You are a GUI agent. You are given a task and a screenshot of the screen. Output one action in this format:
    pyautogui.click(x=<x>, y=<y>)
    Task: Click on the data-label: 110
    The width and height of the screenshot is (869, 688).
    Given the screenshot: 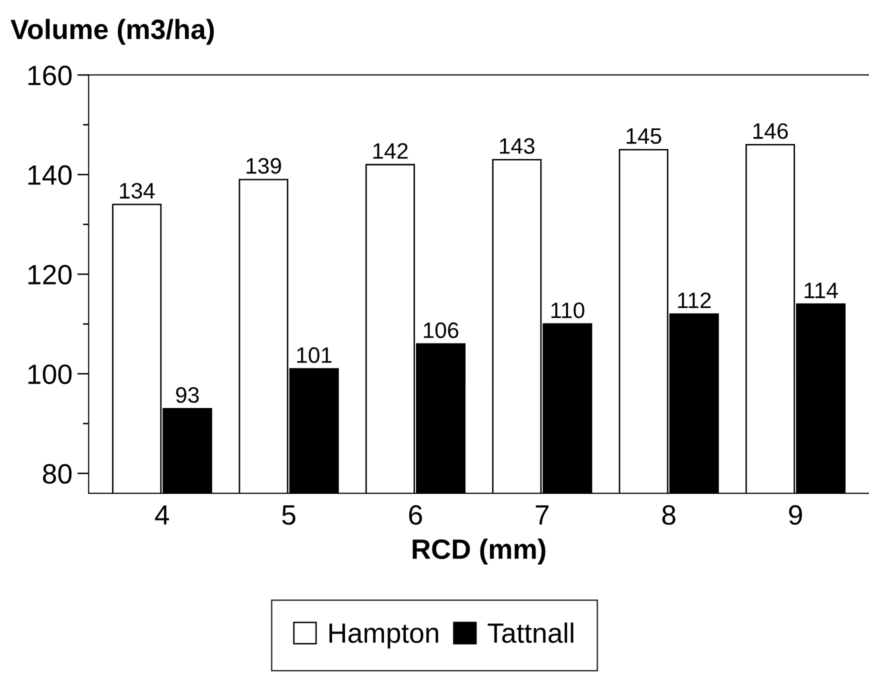 What is the action you would take?
    pyautogui.click(x=567, y=310)
    